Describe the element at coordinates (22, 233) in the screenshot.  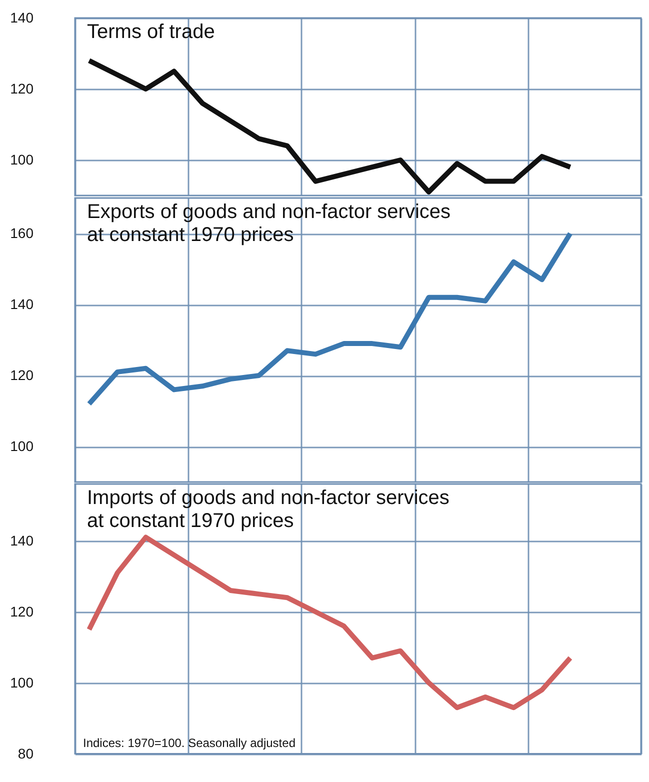
I see `y-tick-label: 160` at that location.